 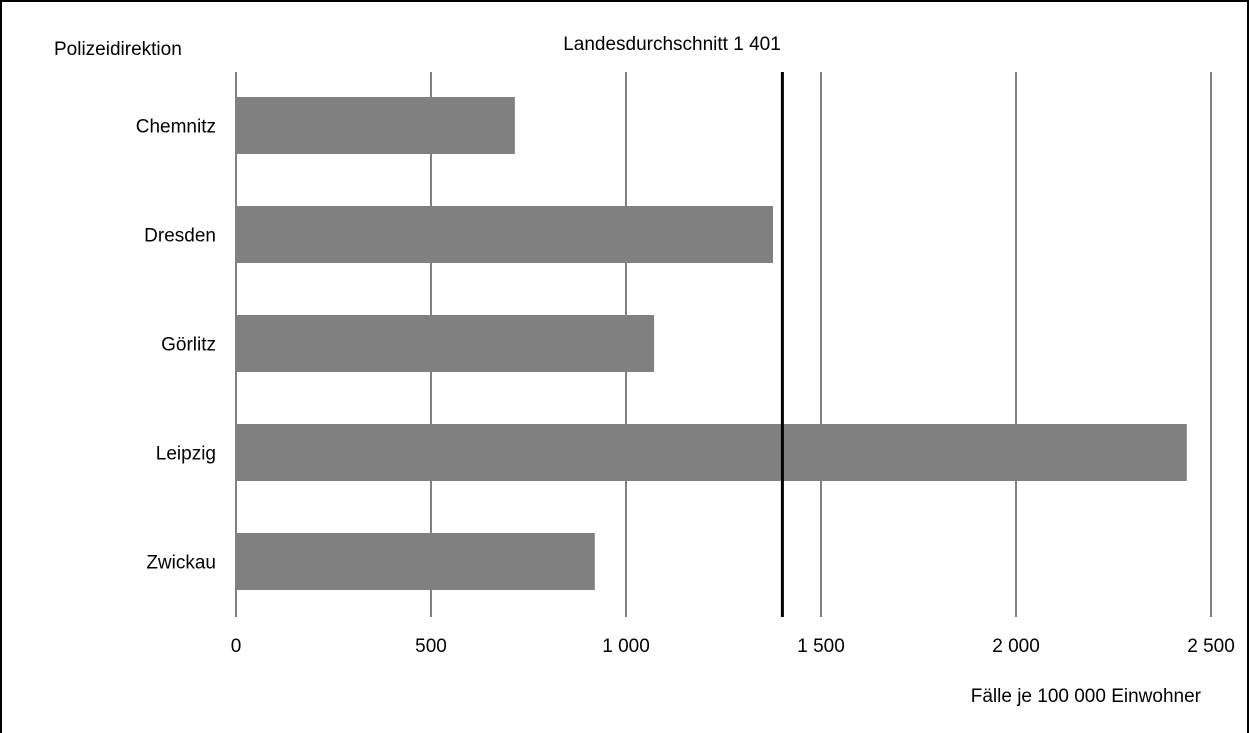 What do you see at coordinates (186, 454) in the screenshot?
I see `category-label-leipzig: Leipzig` at bounding box center [186, 454].